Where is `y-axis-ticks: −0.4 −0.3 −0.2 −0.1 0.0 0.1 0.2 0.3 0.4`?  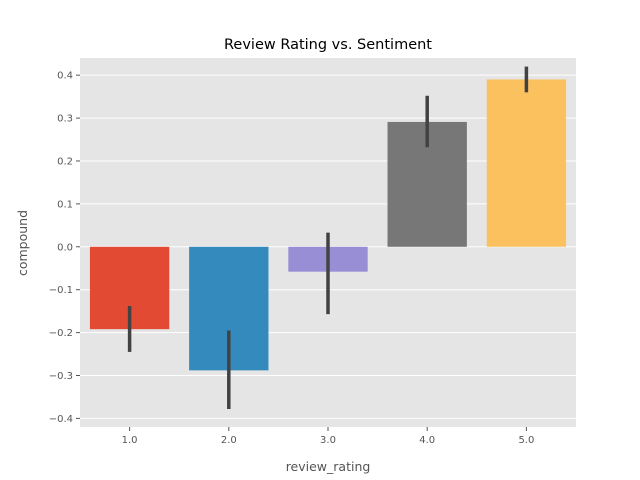
y-axis-ticks: −0.4 −0.3 −0.2 −0.1 0.0 0.1 0.2 0.3 0.4 is located at coordinates (64, 248).